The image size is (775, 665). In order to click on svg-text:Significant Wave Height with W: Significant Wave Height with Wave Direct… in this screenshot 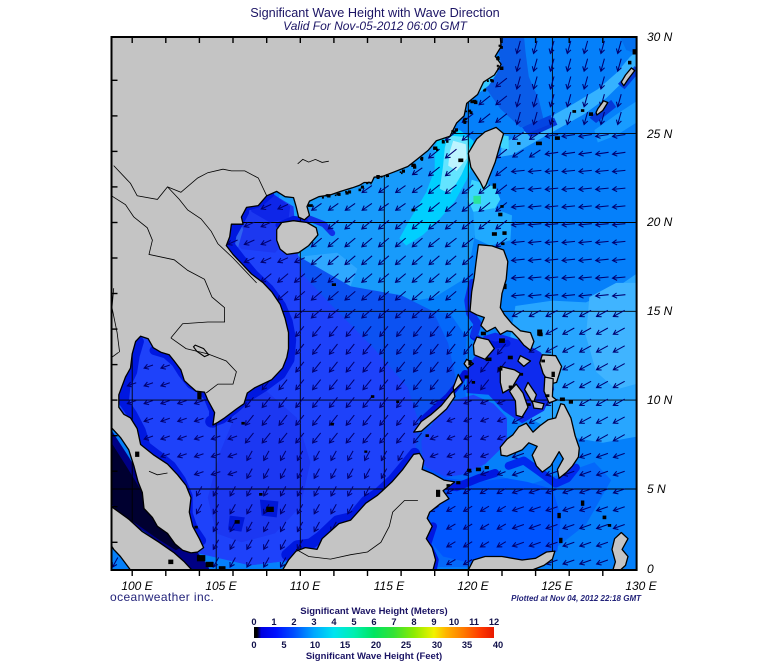, I will do `click(374, 13)`.